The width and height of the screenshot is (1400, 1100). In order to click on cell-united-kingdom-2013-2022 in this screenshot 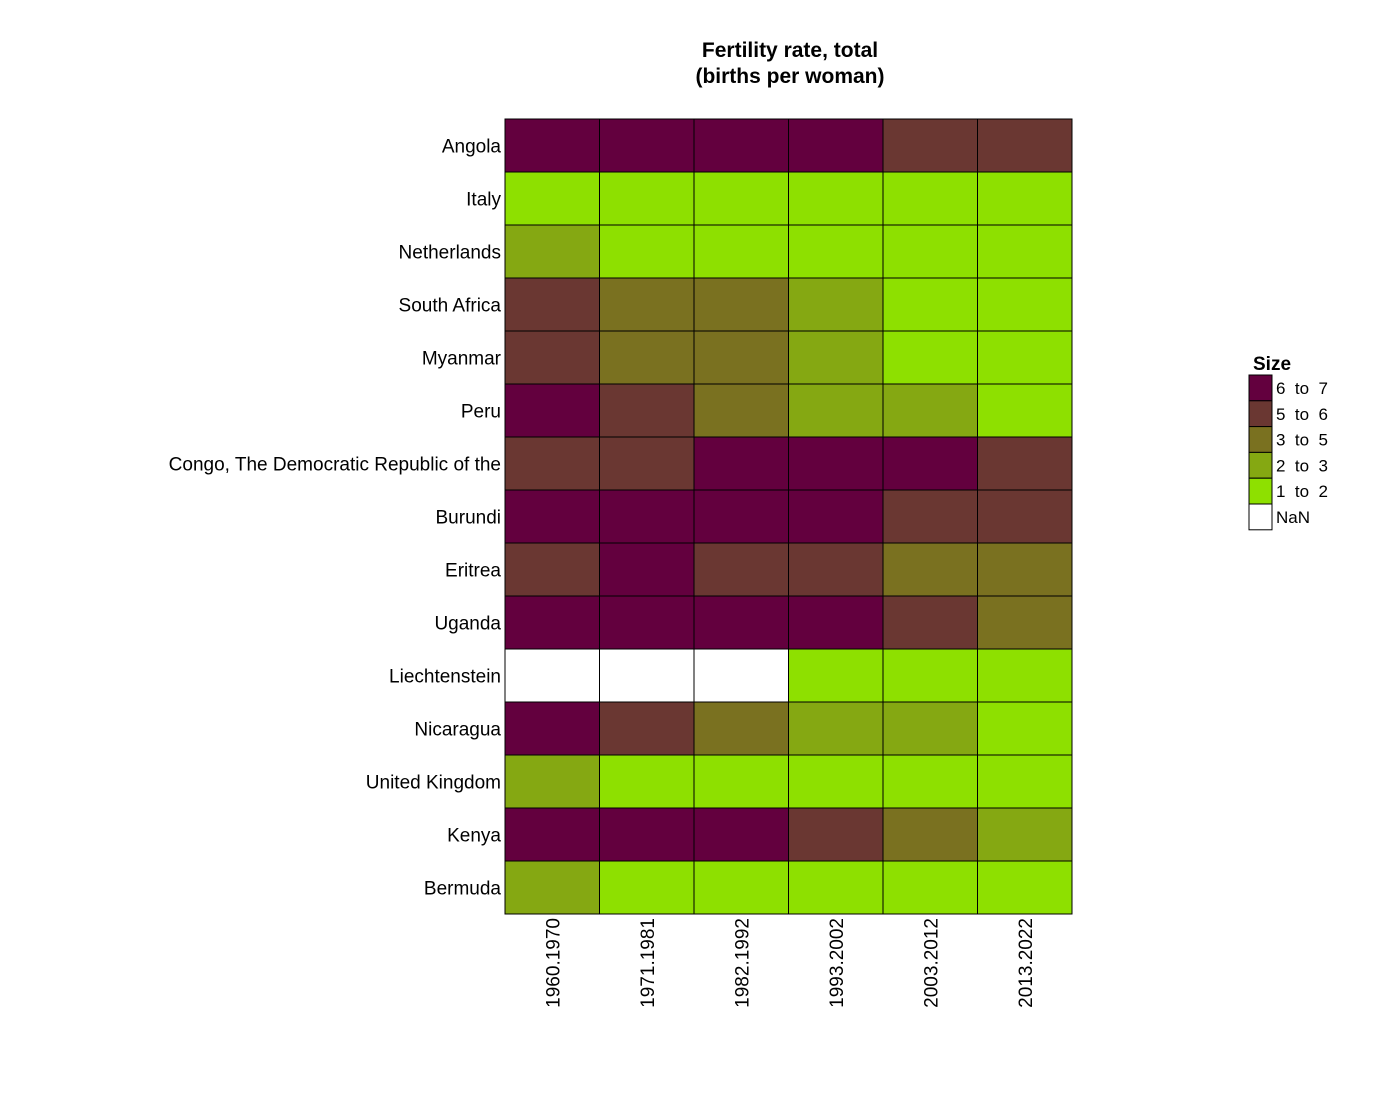, I will do `click(1025, 781)`.